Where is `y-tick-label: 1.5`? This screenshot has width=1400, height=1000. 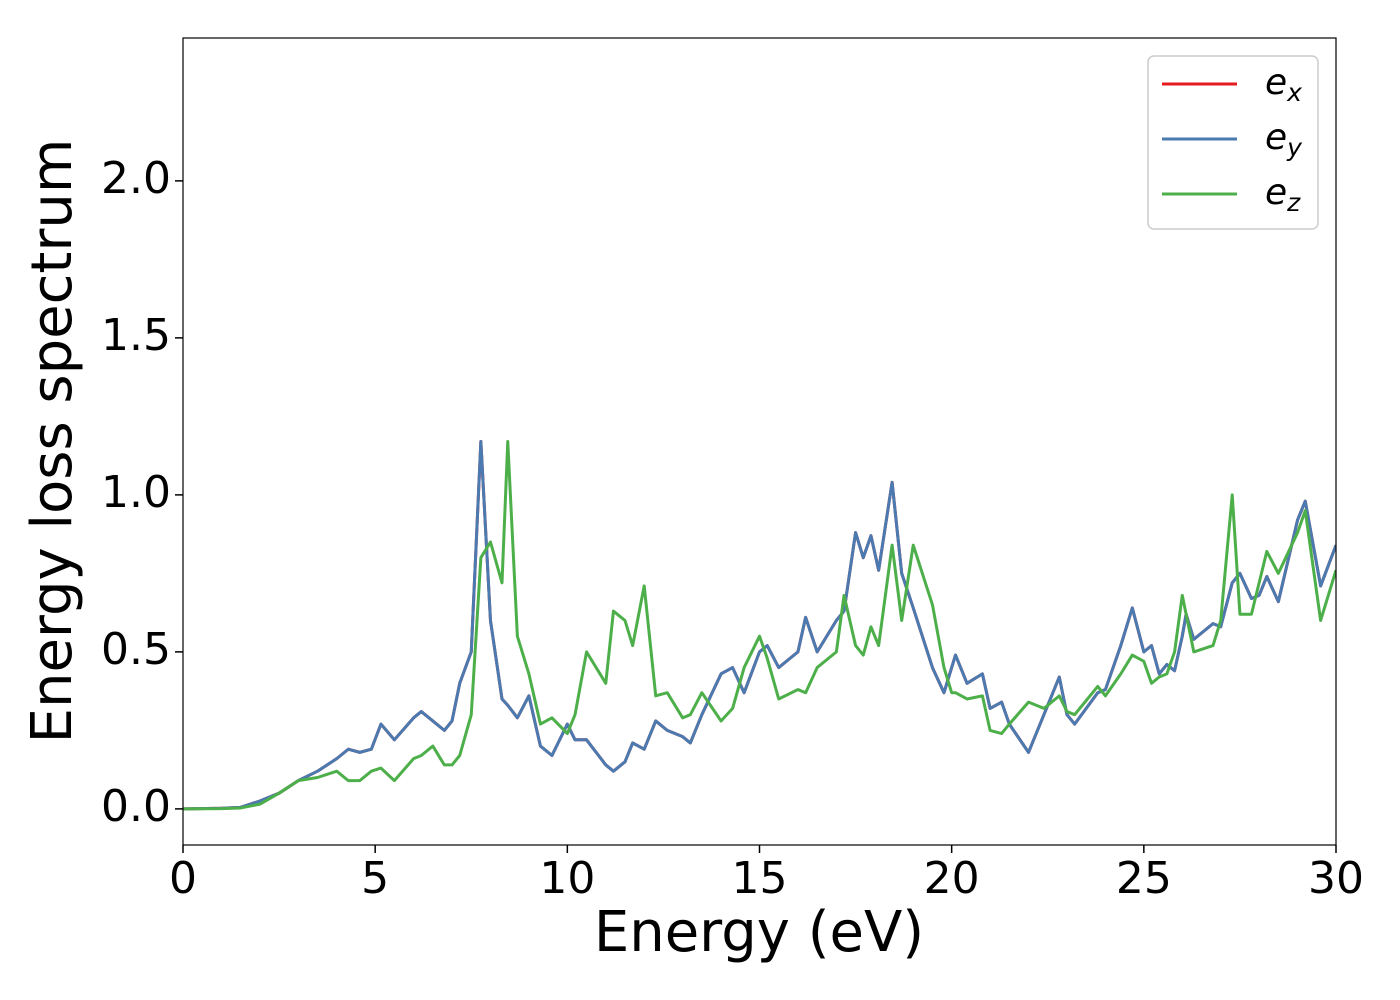
y-tick-label: 1.5 is located at coordinates (136, 335).